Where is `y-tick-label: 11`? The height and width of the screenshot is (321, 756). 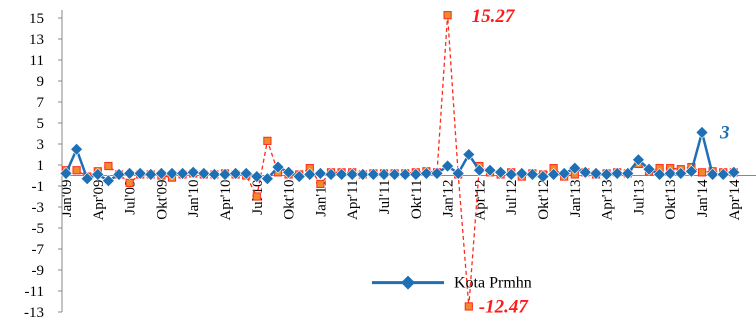 y-tick-label: 11 is located at coordinates (37, 61).